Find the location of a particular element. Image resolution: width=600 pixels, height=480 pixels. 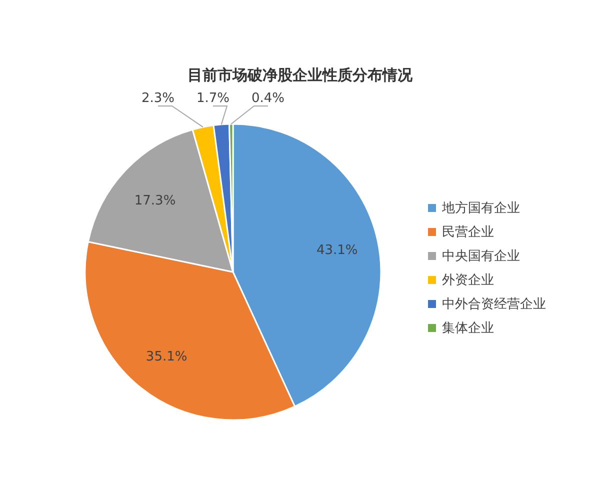

legend-label: 外资企业 is located at coordinates (468, 280).